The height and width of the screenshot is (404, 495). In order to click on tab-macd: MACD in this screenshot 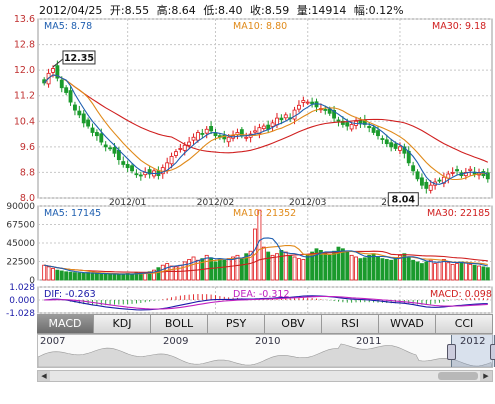, I will do `click(65, 324)`.